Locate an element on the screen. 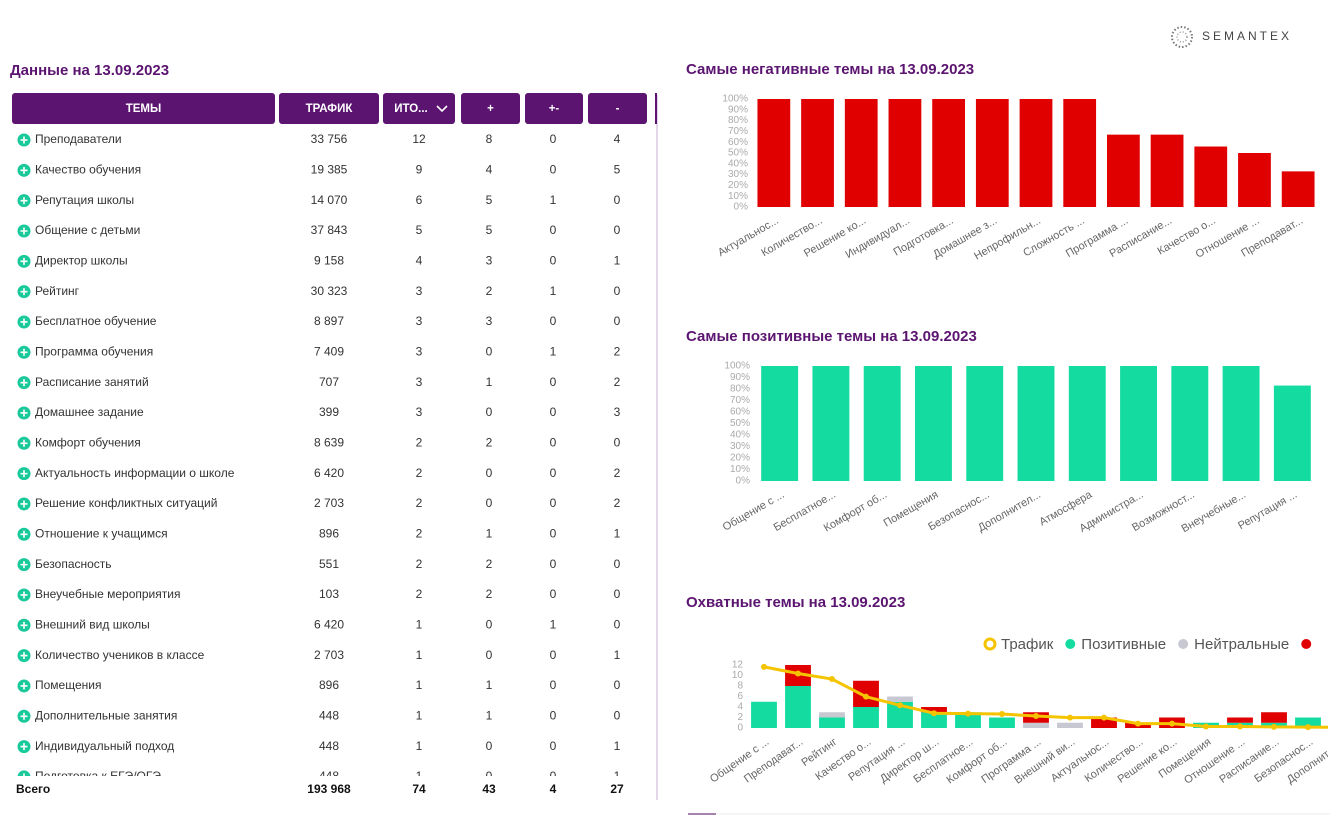  row-label: Внешний вид школы is located at coordinates (92, 624).